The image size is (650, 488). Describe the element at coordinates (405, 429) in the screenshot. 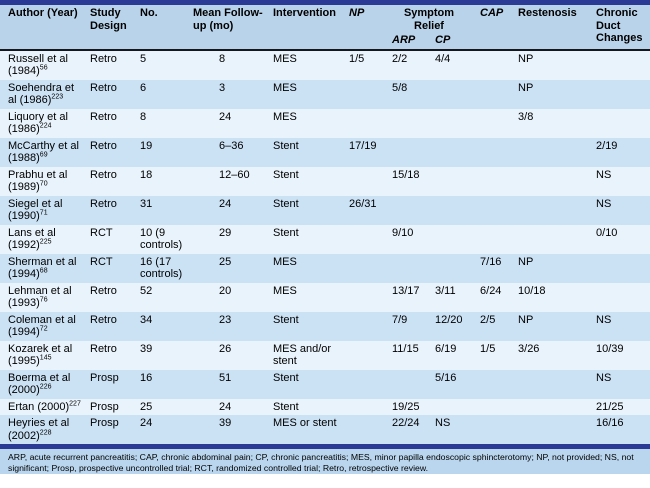

I see `arp-cell: 22/24` at that location.